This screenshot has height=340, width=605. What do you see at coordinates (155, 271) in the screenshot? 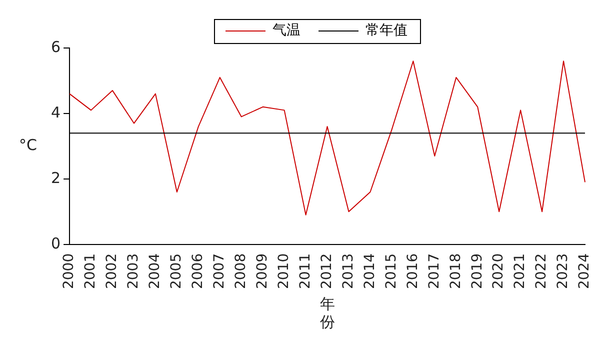
I see `x-tick-label: 2004` at bounding box center [155, 271].